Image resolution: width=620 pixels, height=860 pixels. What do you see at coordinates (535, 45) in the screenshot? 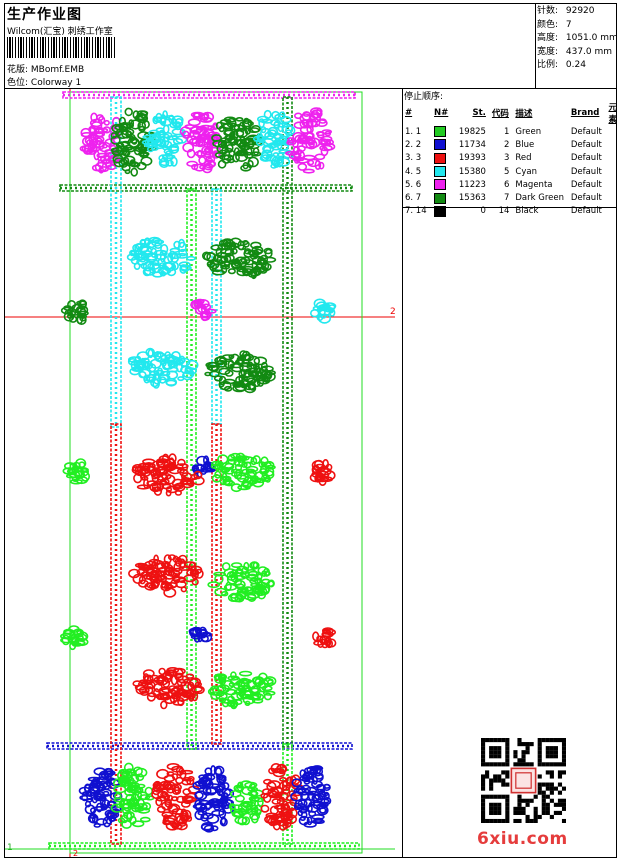
I see `stats-divider` at bounding box center [535, 45].